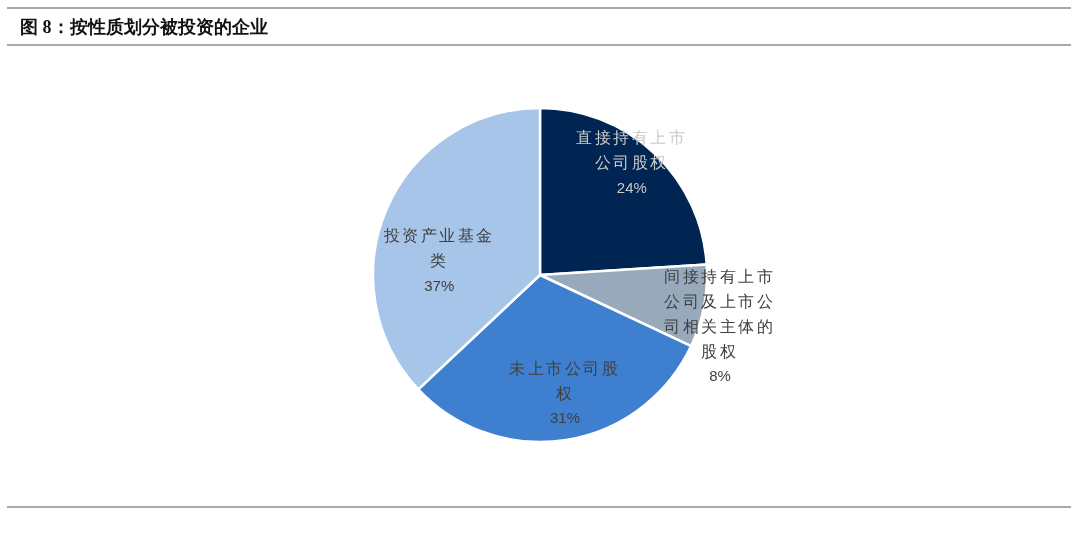 This screenshot has width=1080, height=538. What do you see at coordinates (631, 187) in the screenshot?
I see `data-label: 24%` at bounding box center [631, 187].